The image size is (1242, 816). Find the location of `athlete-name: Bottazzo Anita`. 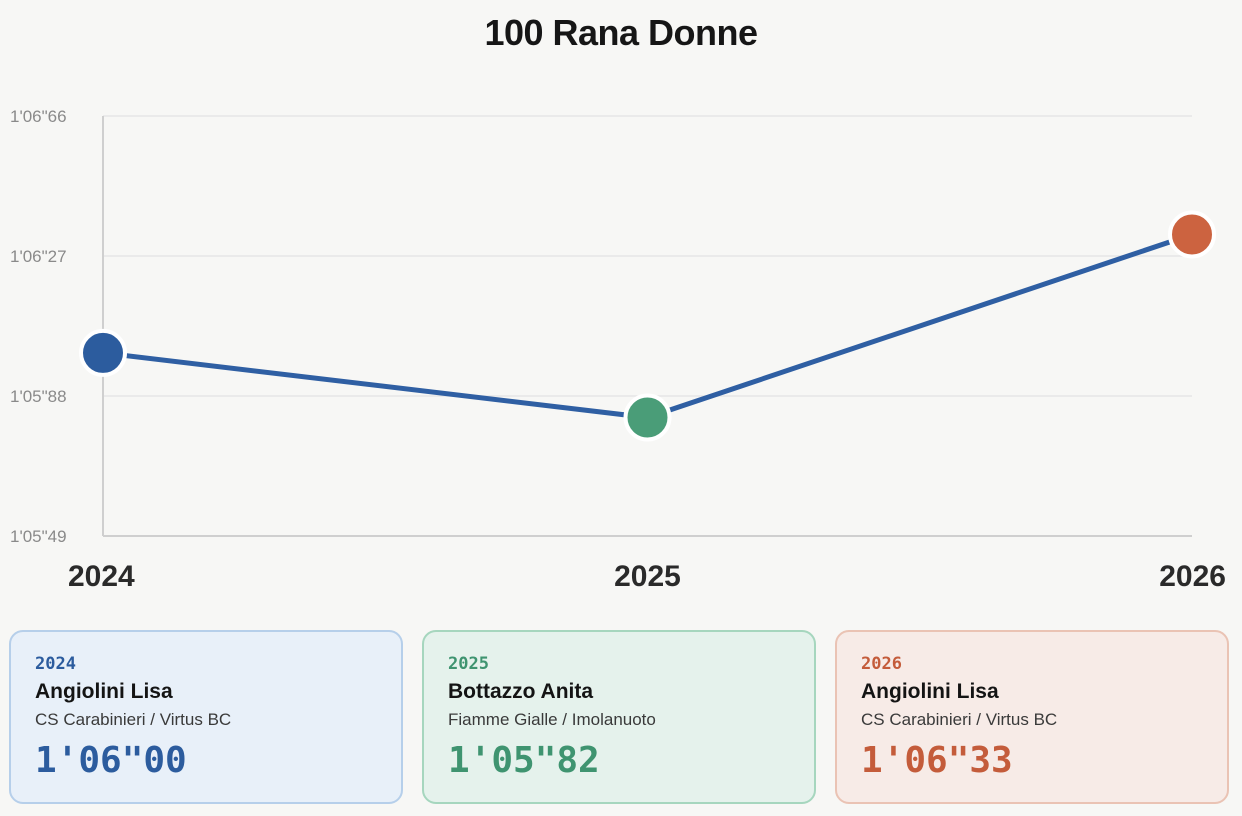

athlete-name: Bottazzo Anita is located at coordinates (521, 691).